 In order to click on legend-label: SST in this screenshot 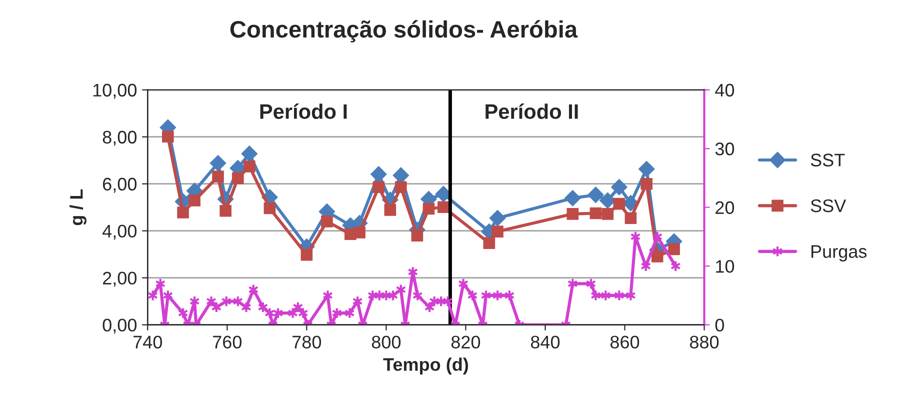, I will do `click(827, 160)`.